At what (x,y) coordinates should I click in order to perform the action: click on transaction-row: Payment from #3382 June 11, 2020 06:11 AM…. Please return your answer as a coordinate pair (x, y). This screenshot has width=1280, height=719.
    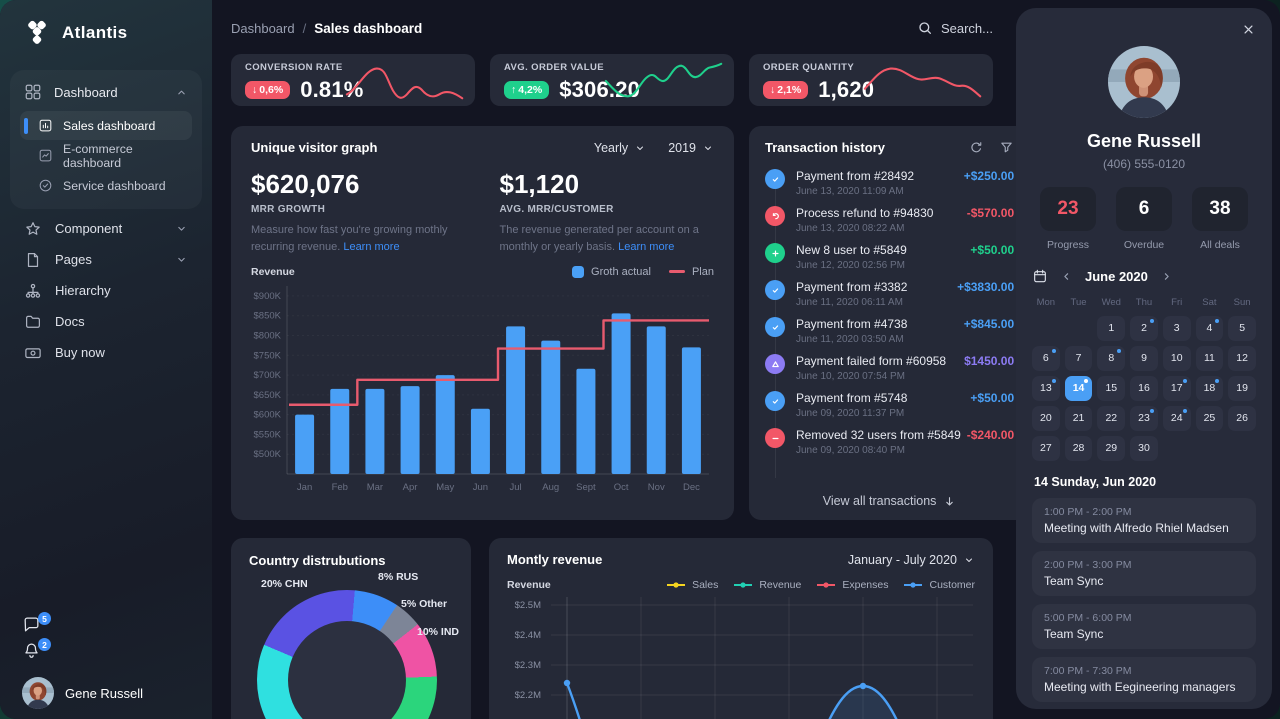
    Looking at the image, I should click on (889, 294).